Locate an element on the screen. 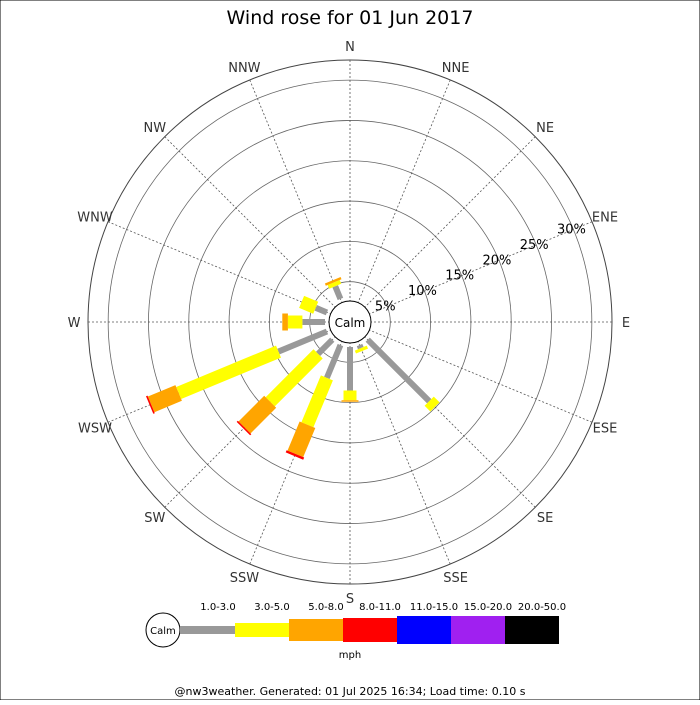 The height and width of the screenshot is (705, 700). bar-sse-1.0-3.0 is located at coordinates (360, 346).